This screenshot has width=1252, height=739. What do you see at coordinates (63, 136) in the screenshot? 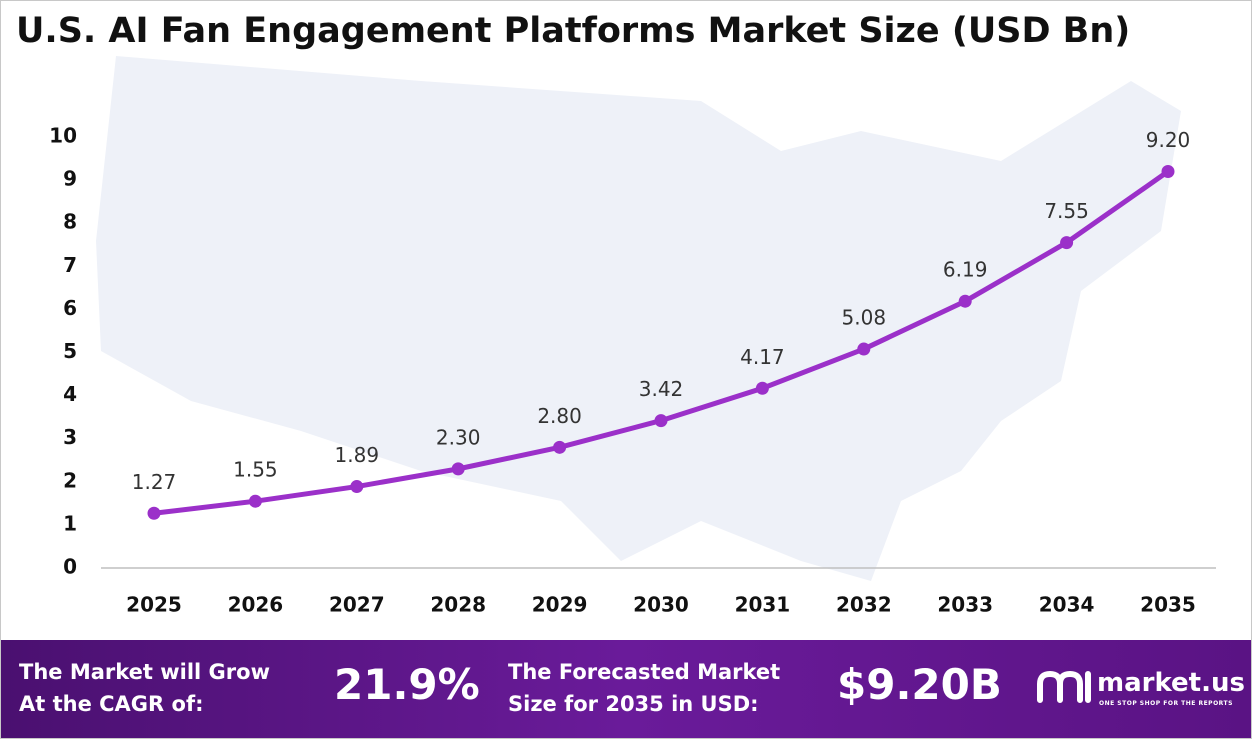
I see `y-tick-label: 10` at bounding box center [63, 136].